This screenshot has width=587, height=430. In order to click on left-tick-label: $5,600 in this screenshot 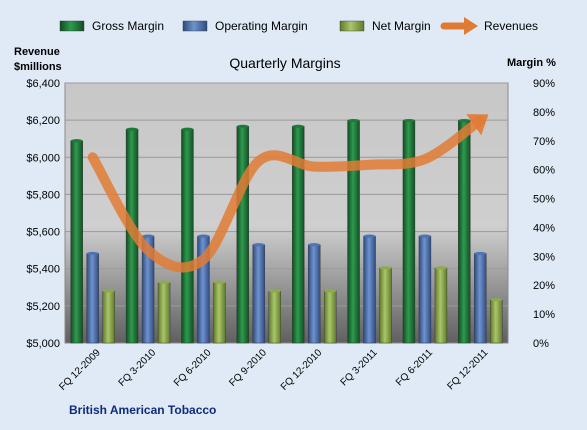, I will do `click(43, 233)`.